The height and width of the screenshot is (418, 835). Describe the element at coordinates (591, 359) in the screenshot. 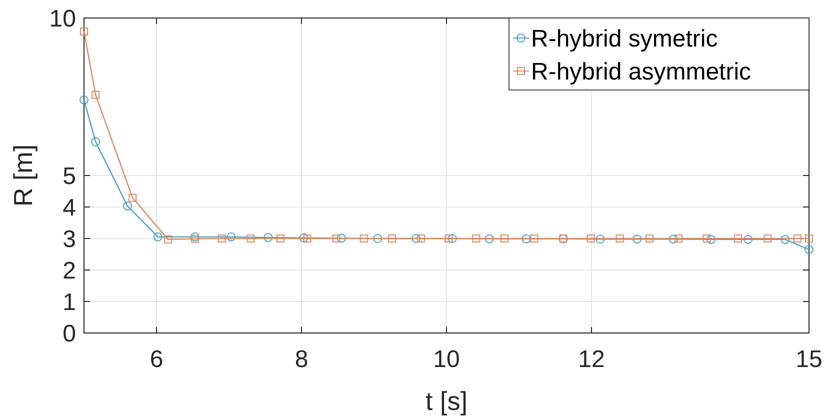

I see `x-tick-label: 12` at that location.